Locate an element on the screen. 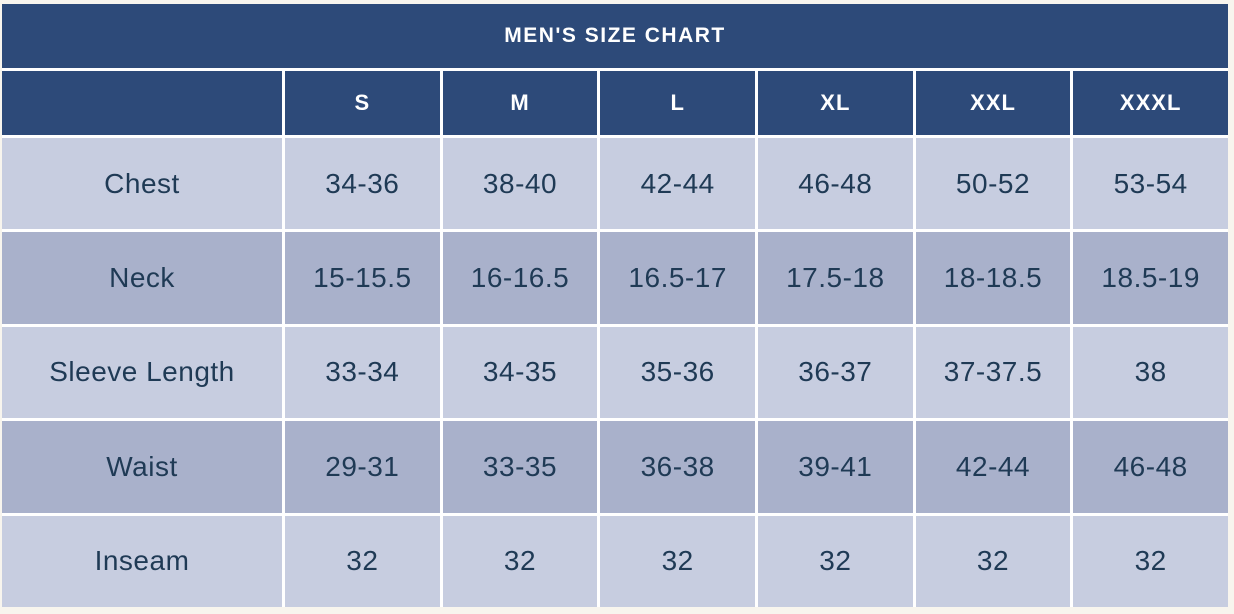 The width and height of the screenshot is (1234, 614). cell-neck-xxl: 18-18.5 is located at coordinates (993, 278).